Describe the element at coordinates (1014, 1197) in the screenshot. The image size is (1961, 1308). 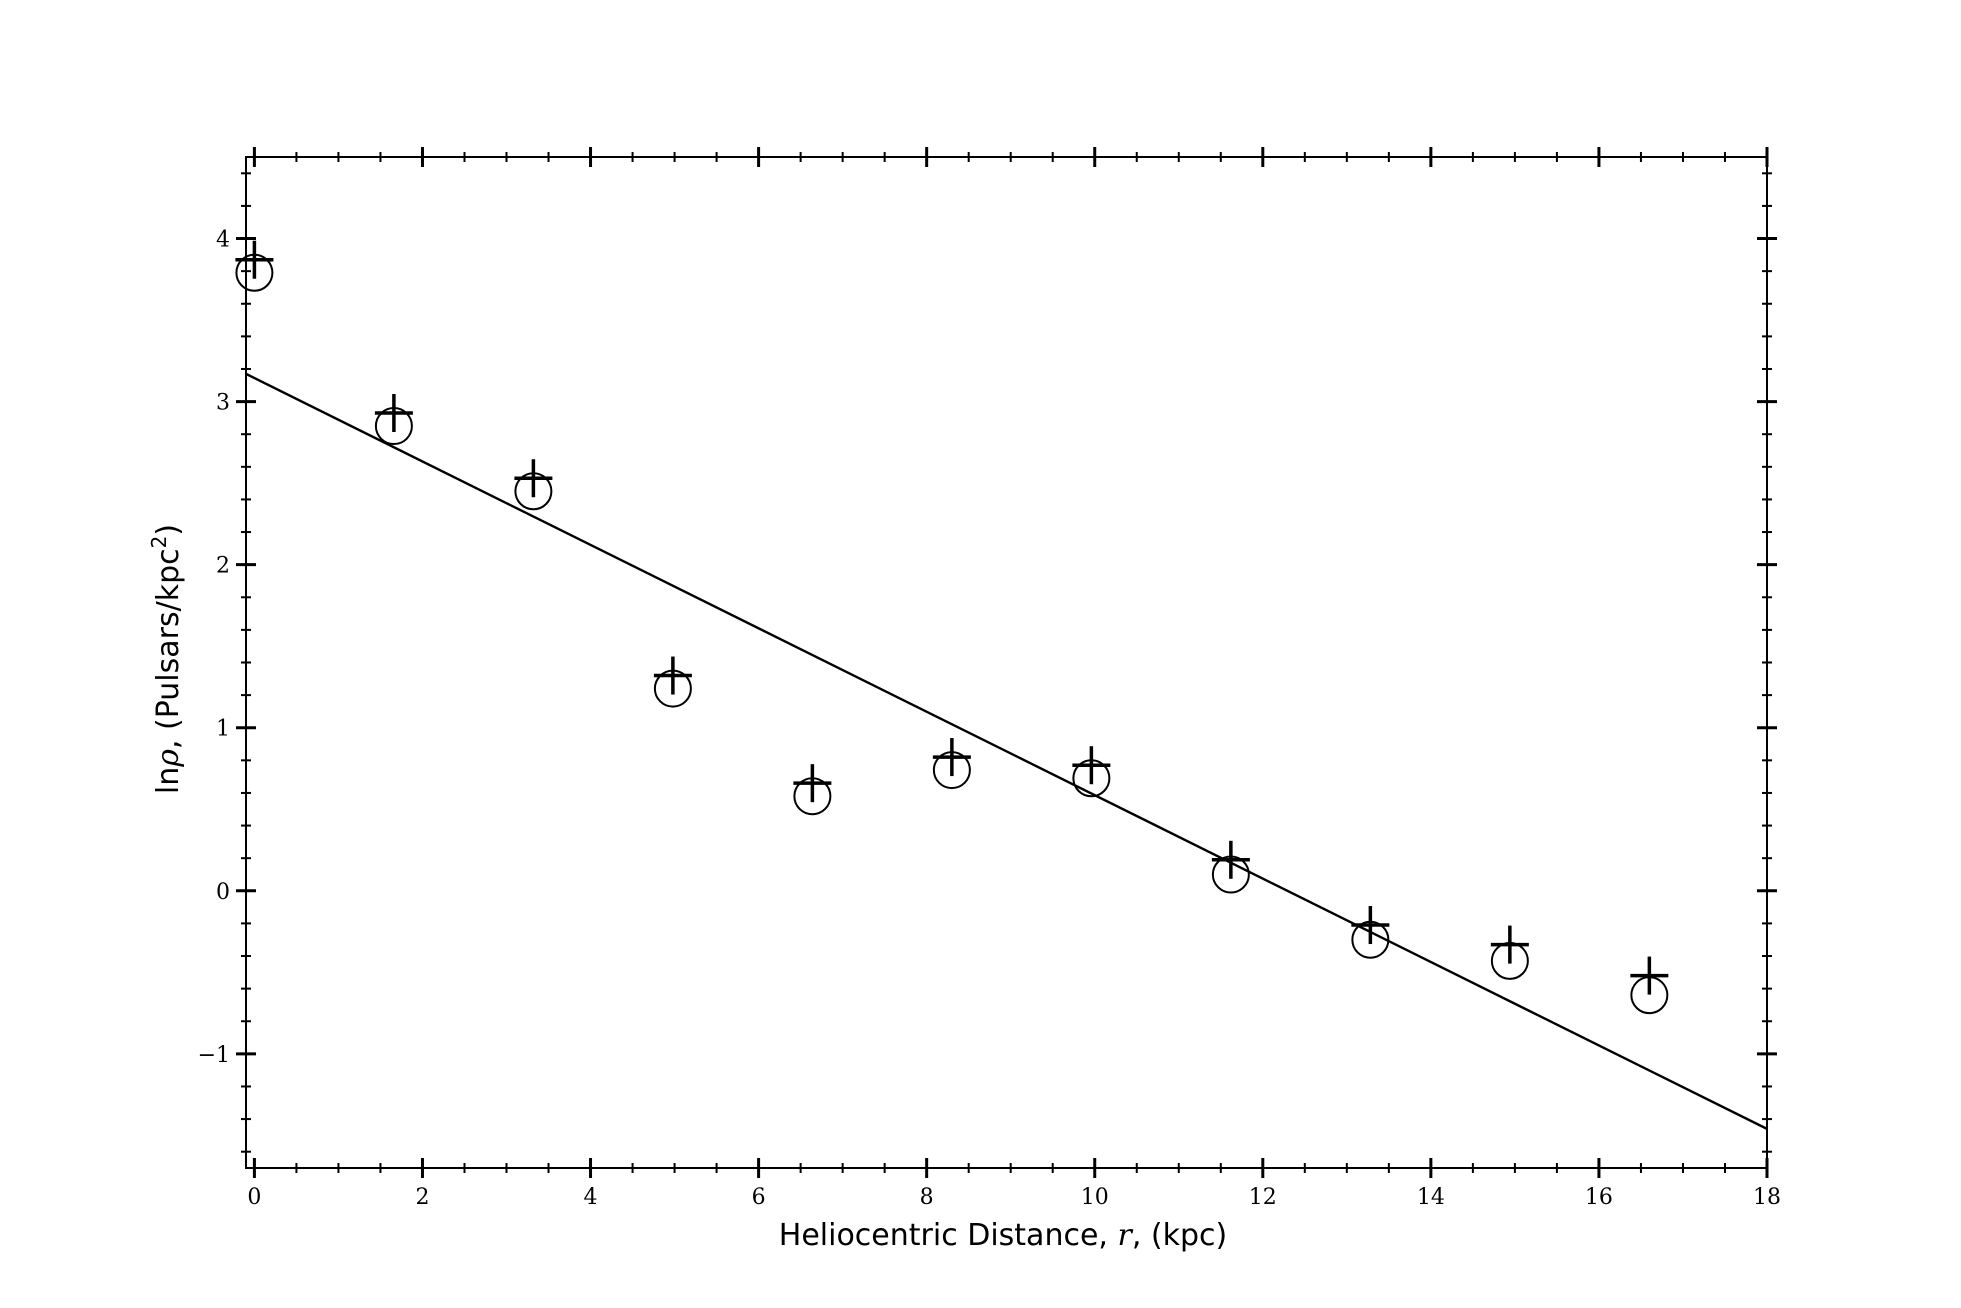
I see `x-tick-labels: 0 2 4 6 8 10 12 14 16 18` at that location.